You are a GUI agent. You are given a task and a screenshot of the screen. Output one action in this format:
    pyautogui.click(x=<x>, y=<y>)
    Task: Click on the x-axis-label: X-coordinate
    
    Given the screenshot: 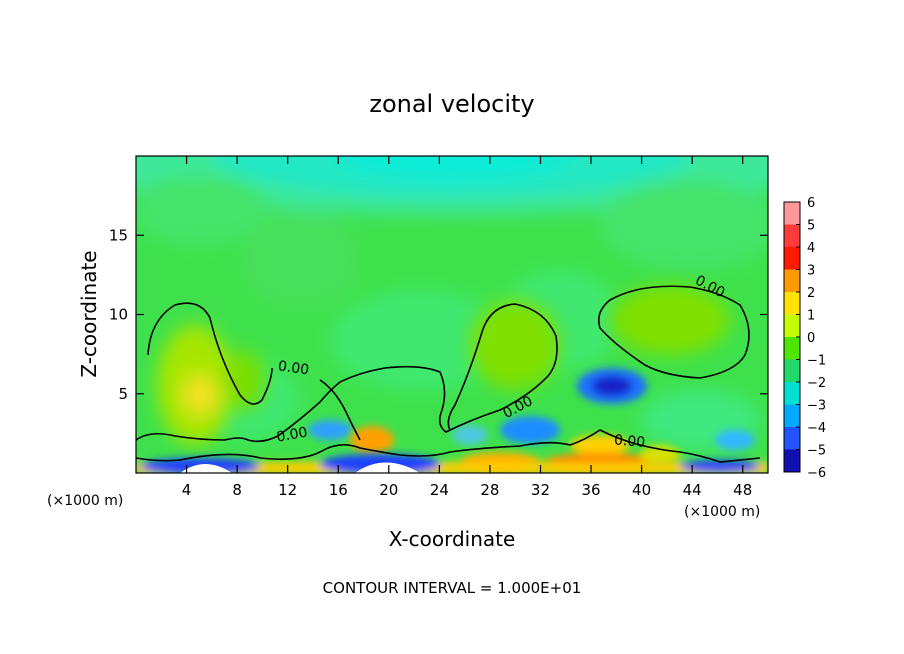 What is the action you would take?
    pyautogui.click(x=452, y=539)
    